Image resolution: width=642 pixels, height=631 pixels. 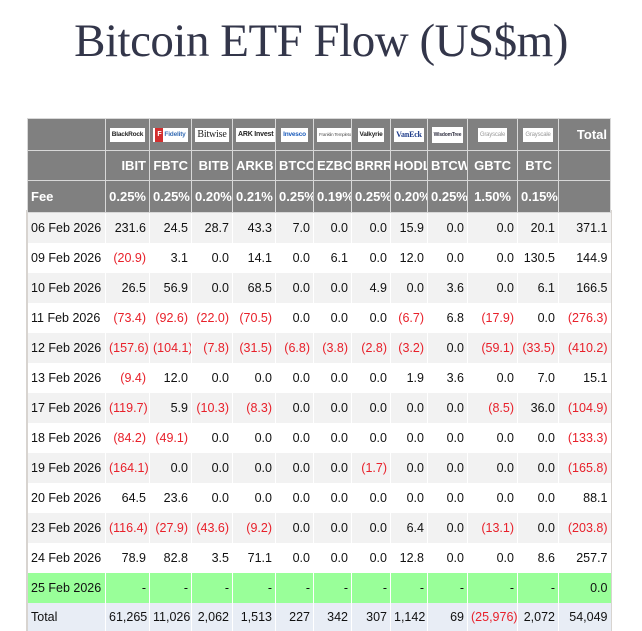 What do you see at coordinates (371, 196) in the screenshot?
I see `fee-value: 0.25%` at bounding box center [371, 196].